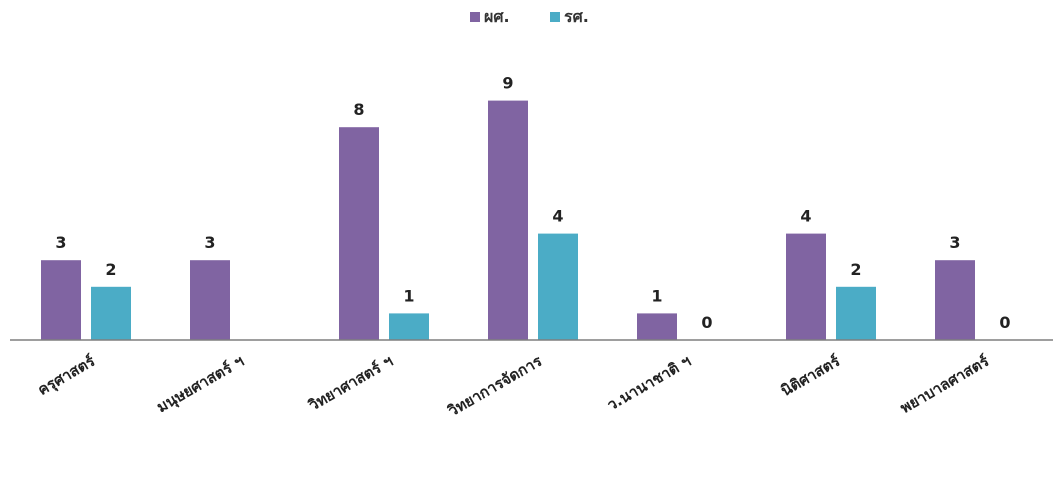  I want to click on data-label-series2-0: 2, so click(110, 269).